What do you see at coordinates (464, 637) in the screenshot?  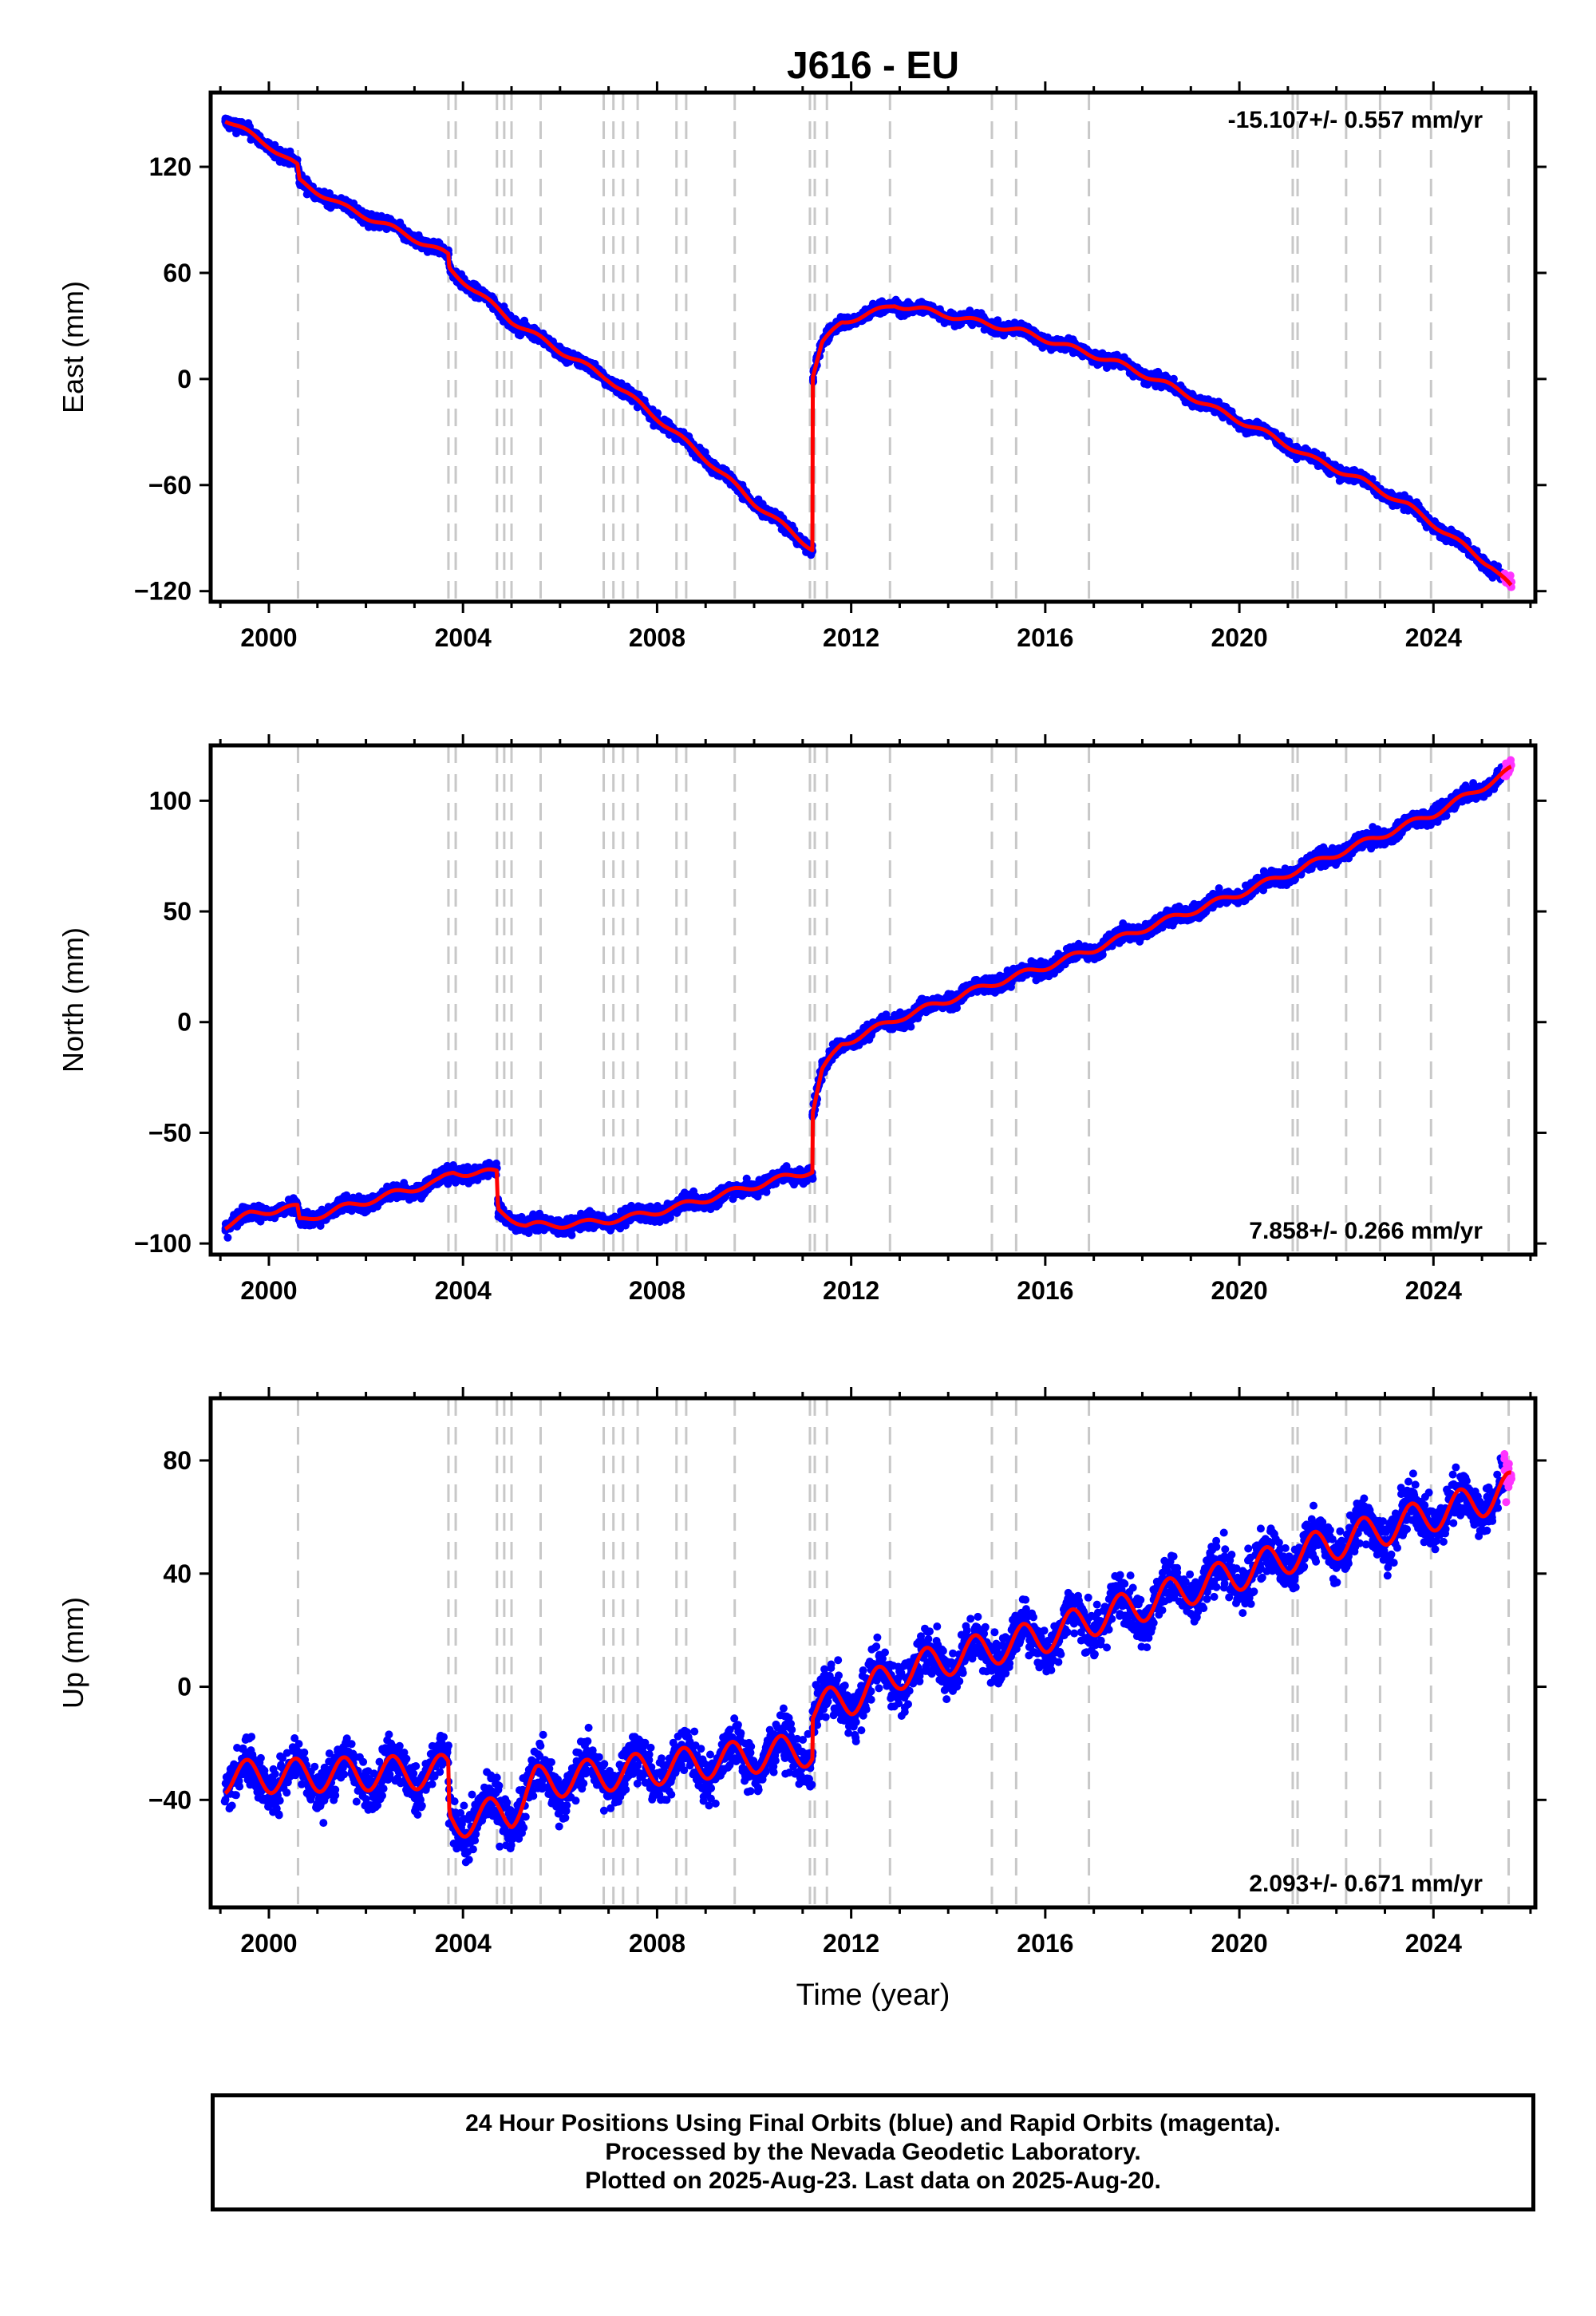 I see `x-tick-label: 2004` at bounding box center [464, 637].